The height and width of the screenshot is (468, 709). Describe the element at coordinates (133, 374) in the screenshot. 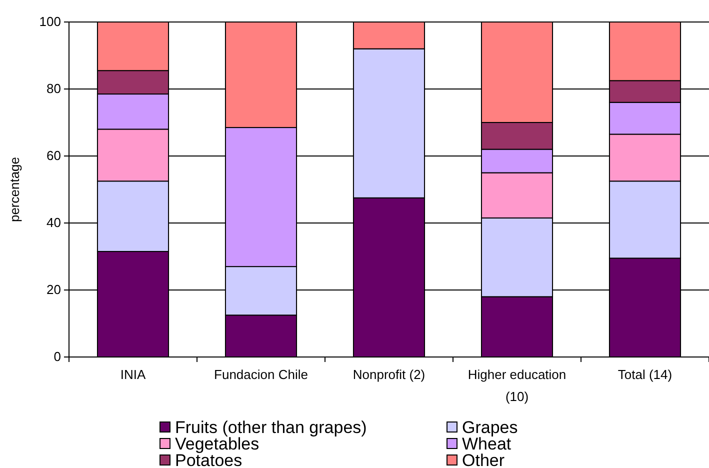

I see `x-tick-label: INIA` at that location.